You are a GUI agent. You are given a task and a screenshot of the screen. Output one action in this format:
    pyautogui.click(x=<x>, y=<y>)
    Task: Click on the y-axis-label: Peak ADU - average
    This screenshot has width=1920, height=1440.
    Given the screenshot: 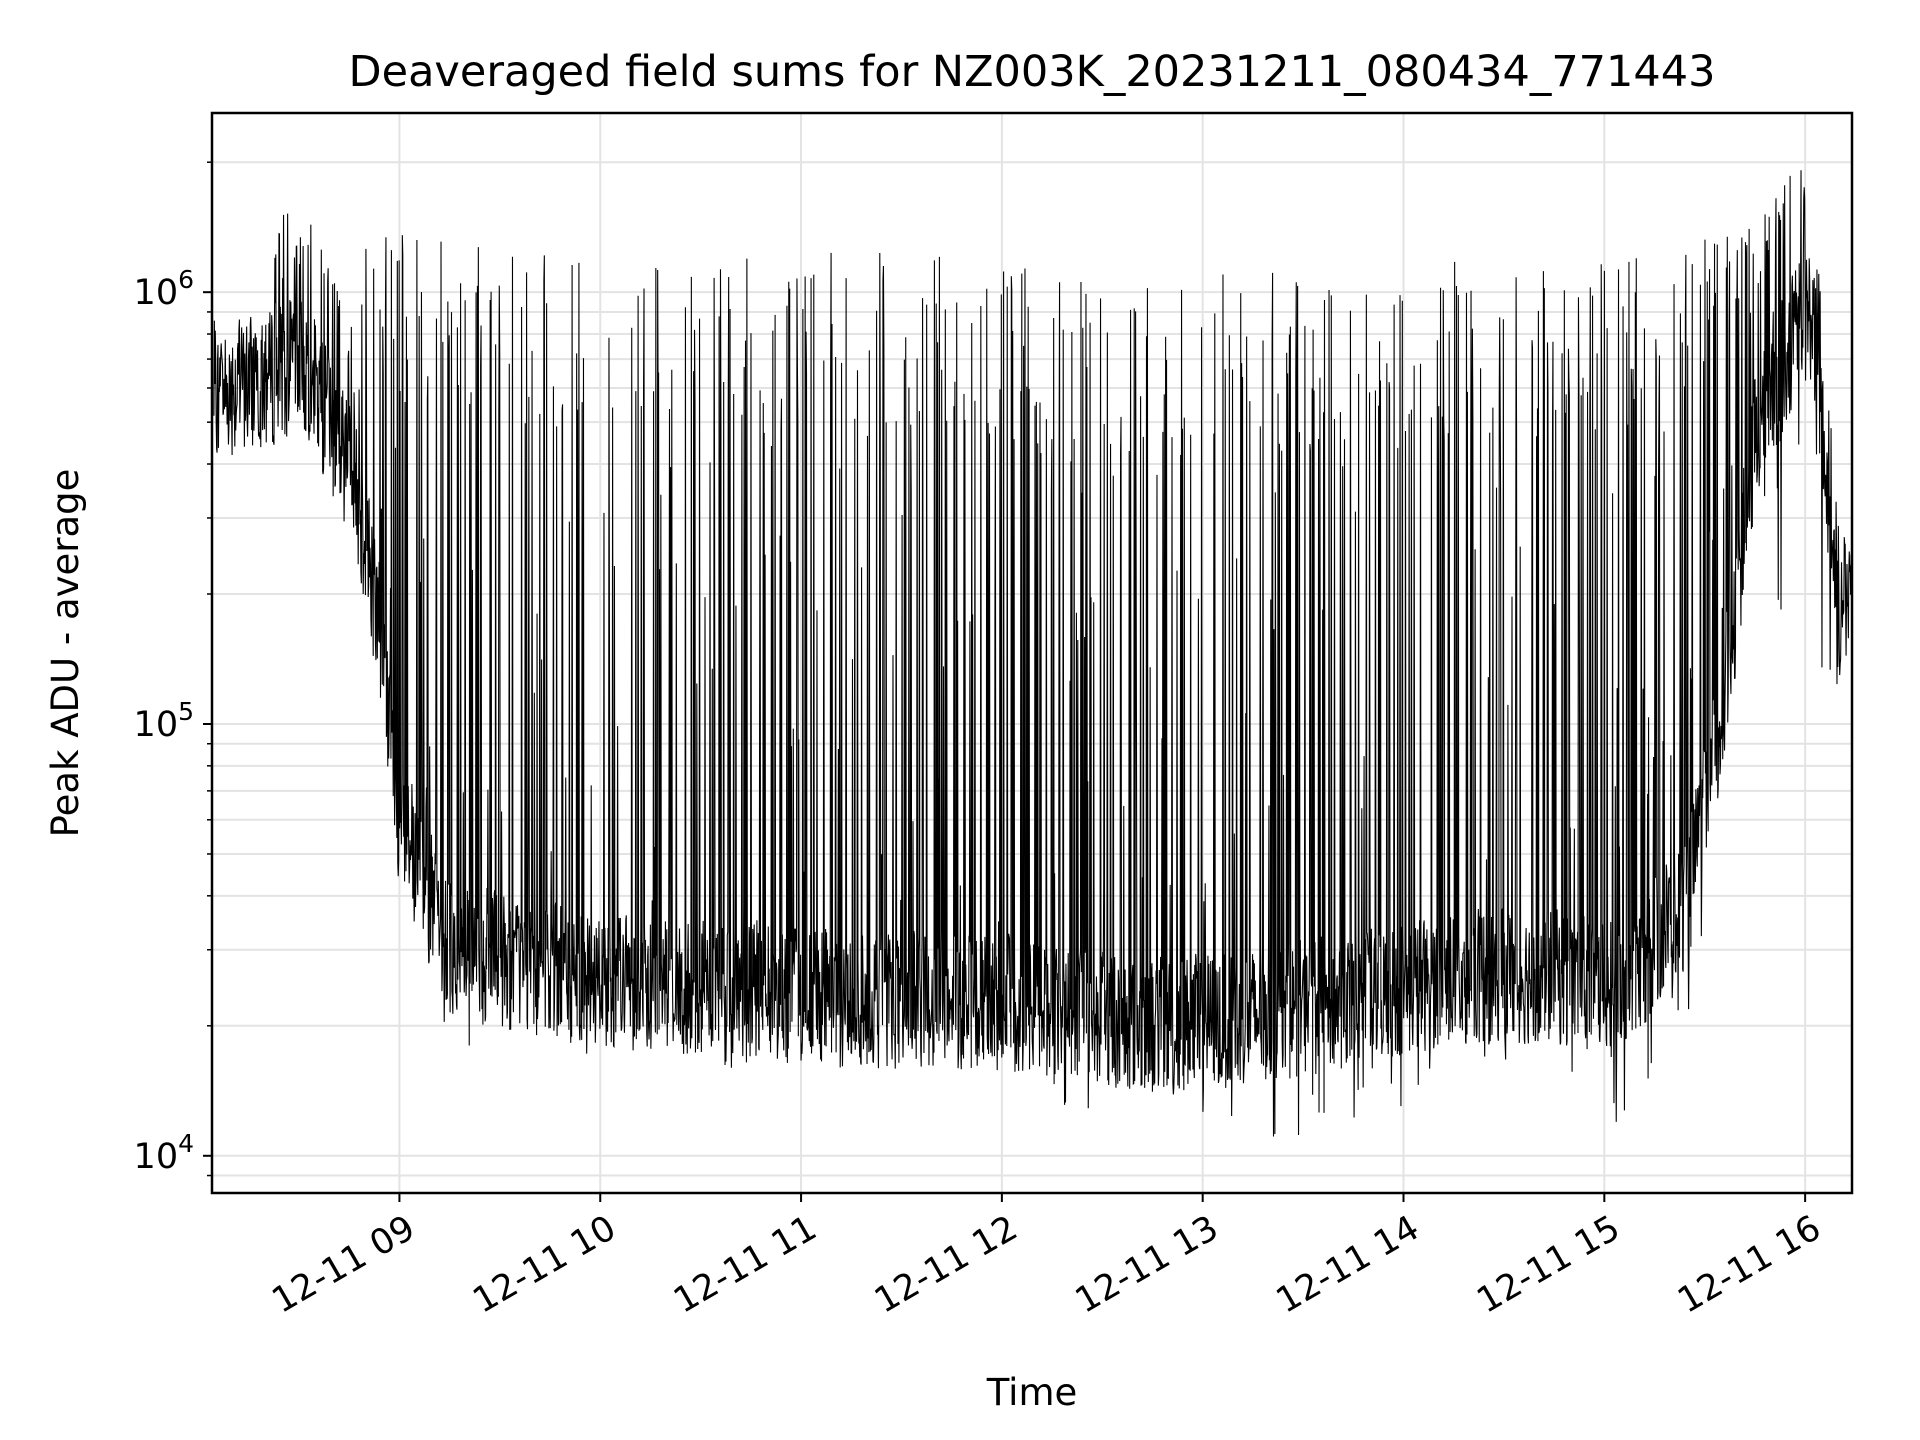 What is the action you would take?
    pyautogui.click(x=65, y=653)
    